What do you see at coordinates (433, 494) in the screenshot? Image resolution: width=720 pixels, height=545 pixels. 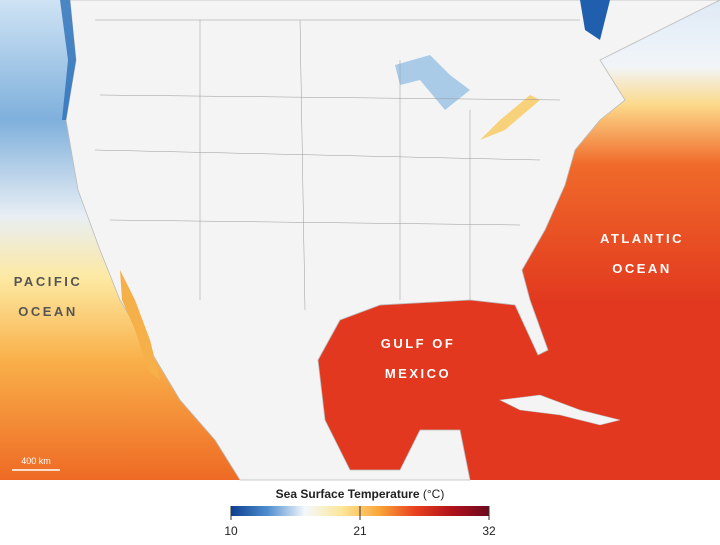 I see `colorbar-unit: (°C)` at bounding box center [433, 494].